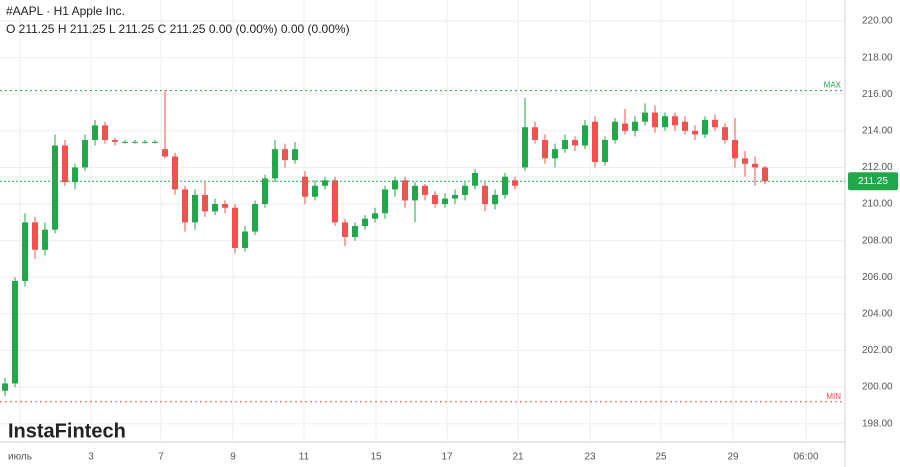  I want to click on y-tick-label: 206.00, so click(877, 277).